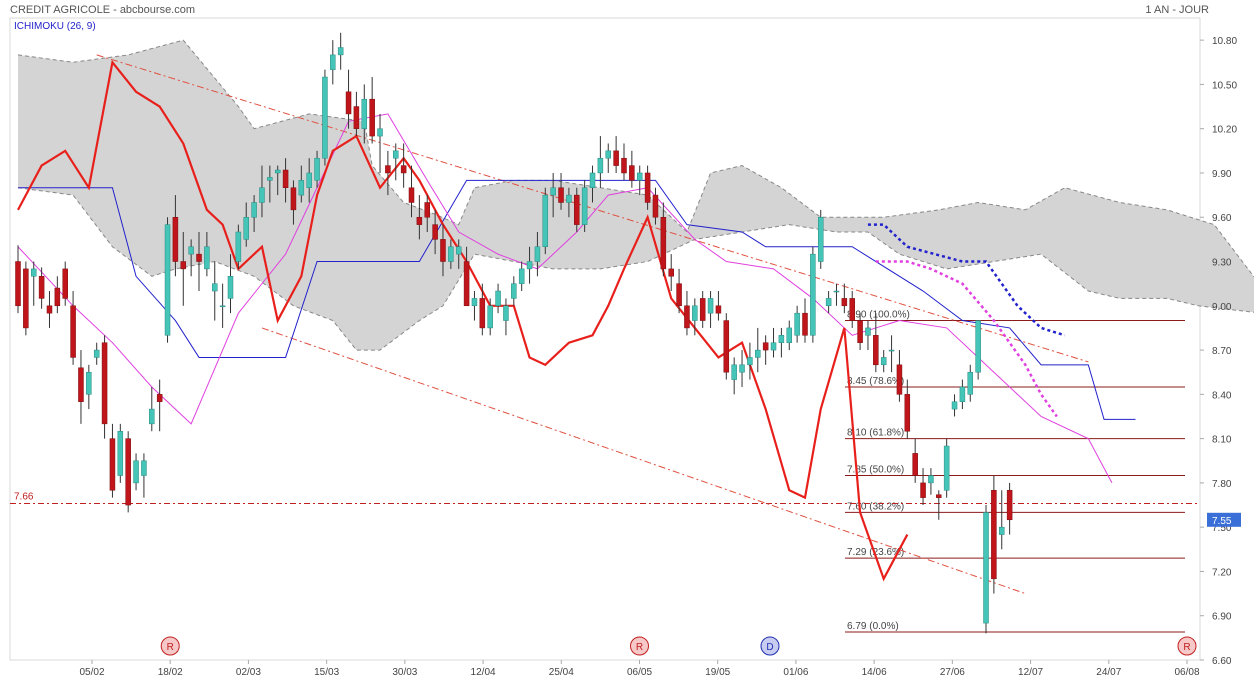  Describe the element at coordinates (875, 381) in the screenshot. I see `fib-level-label: 8.45 (78.6%)` at that location.